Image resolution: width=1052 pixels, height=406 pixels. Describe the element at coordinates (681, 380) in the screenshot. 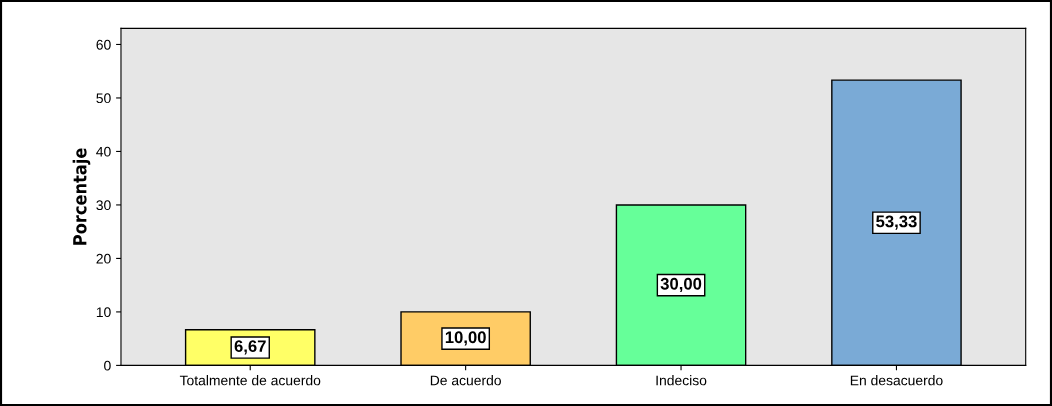

I see `x-tick-label: Indeciso` at that location.